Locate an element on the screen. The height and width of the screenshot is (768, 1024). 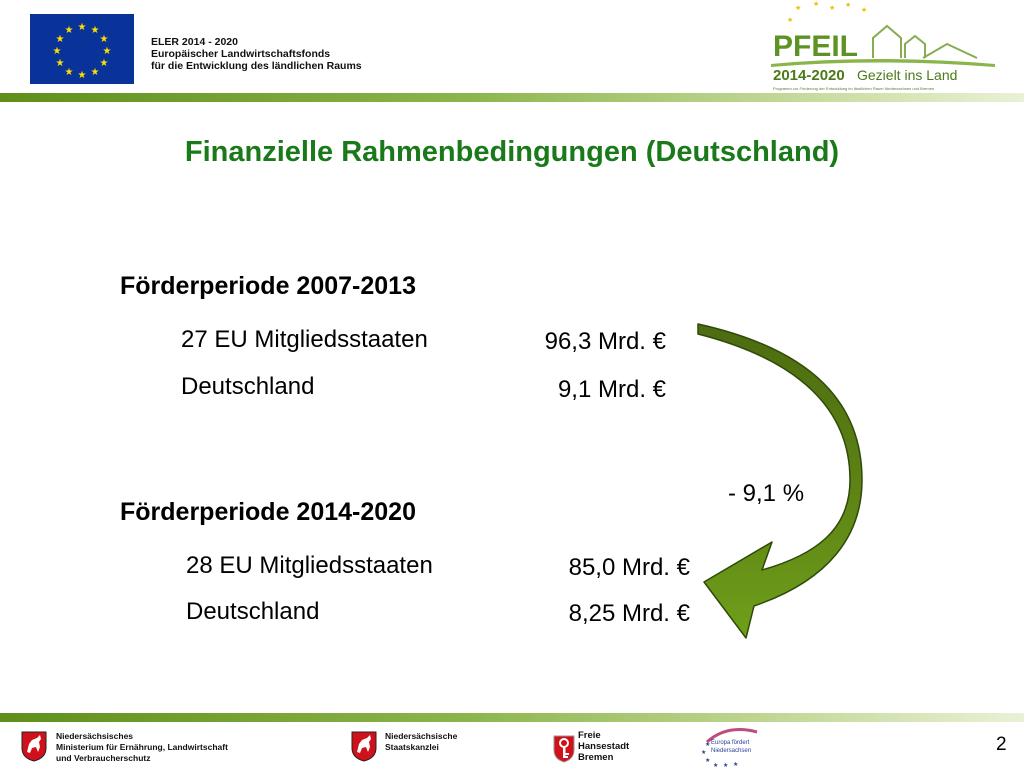
footer-bremen-line2: Hansestadt is located at coordinates (604, 746).